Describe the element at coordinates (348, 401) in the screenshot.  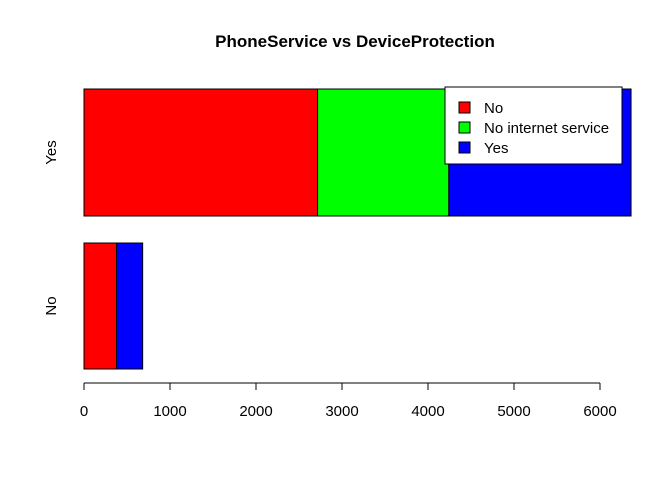
I see `x-axis: 0 1000 2000 3000 4000 5000 6000` at that location.